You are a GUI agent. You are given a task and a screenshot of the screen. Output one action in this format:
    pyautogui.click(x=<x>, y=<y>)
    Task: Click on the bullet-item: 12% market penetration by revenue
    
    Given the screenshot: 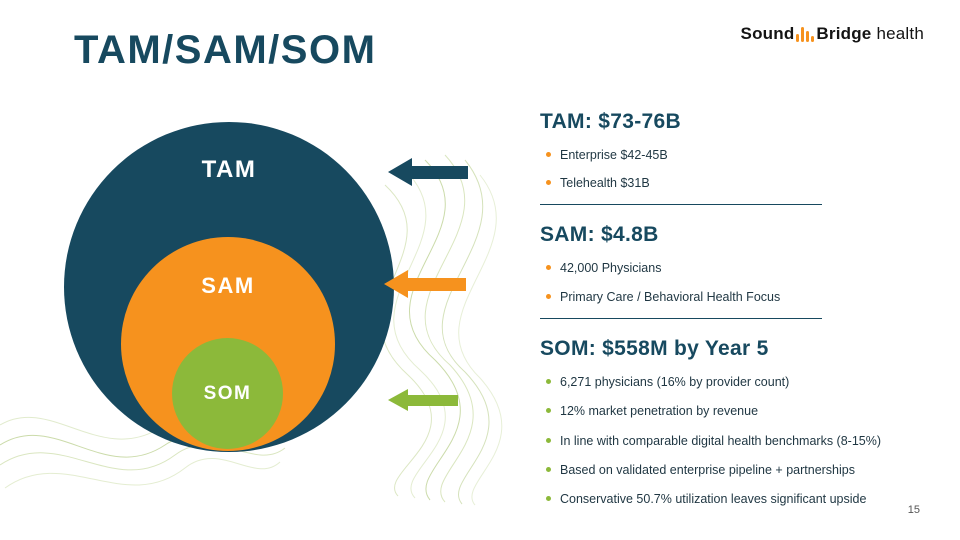 What is the action you would take?
    pyautogui.click(x=739, y=411)
    